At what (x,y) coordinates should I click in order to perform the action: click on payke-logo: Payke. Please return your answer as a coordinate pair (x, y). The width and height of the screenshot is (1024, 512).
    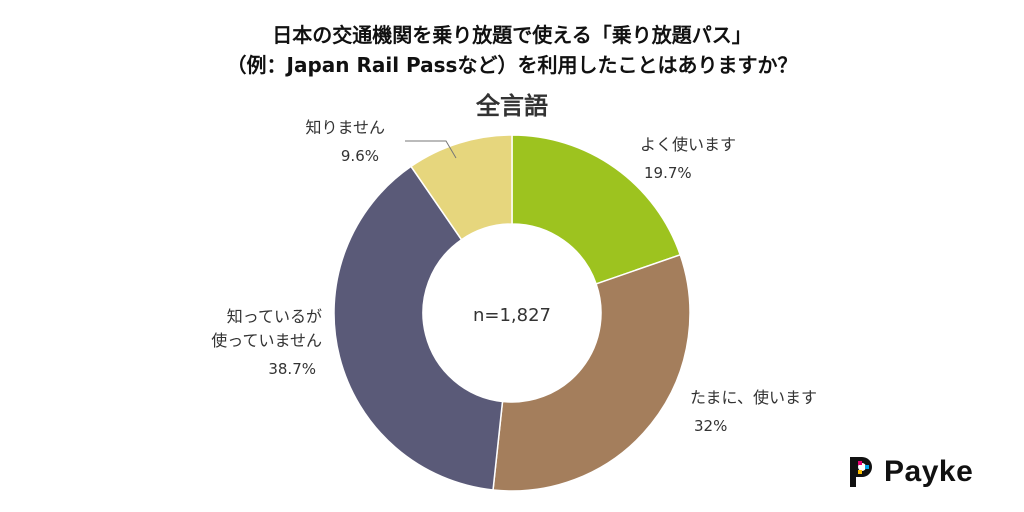
    Looking at the image, I should click on (921, 472).